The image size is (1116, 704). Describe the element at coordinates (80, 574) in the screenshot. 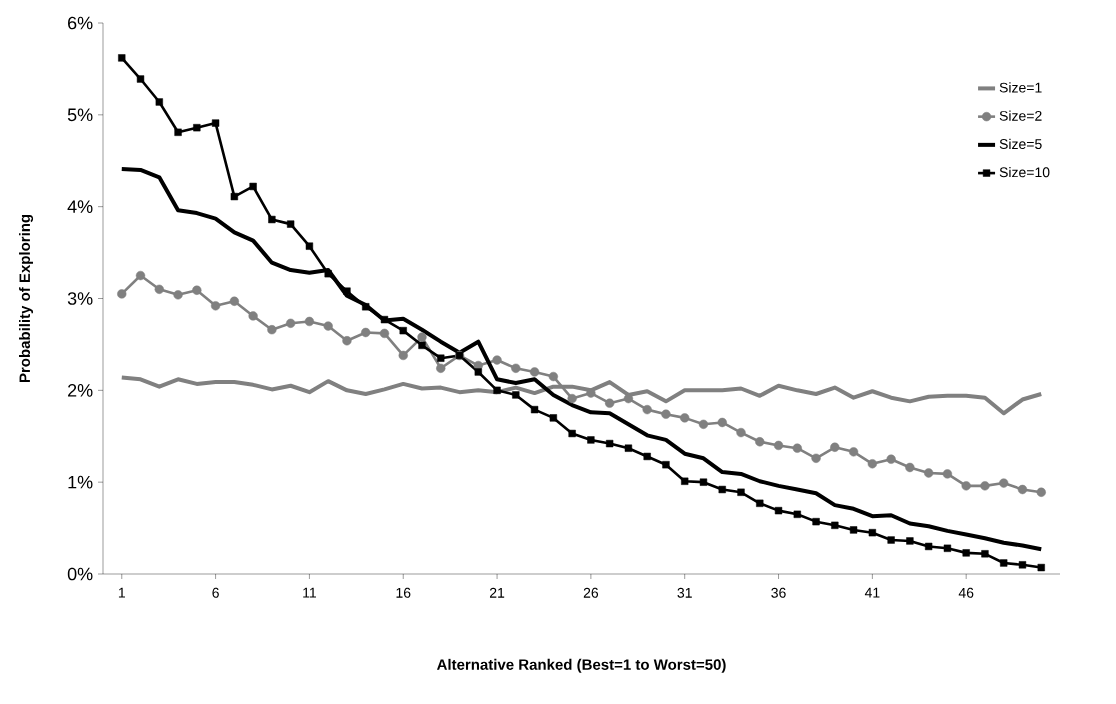

I see `y-tick-label: 0%` at that location.